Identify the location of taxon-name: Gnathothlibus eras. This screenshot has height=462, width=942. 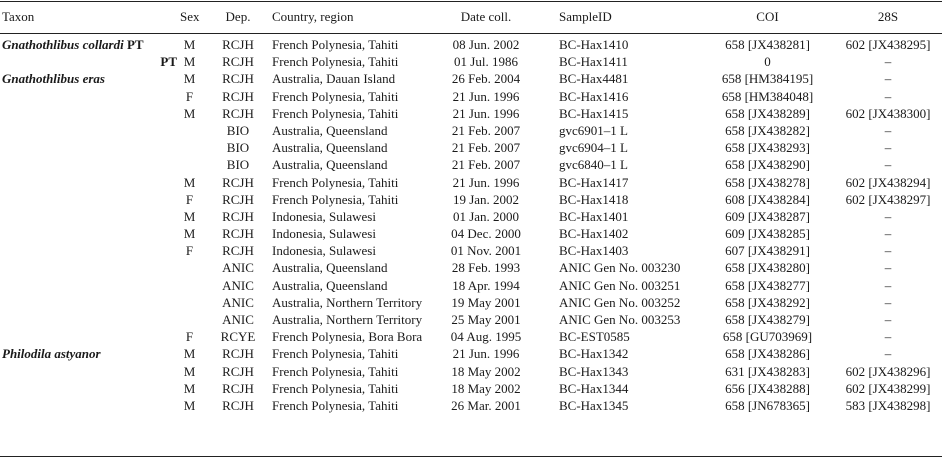
(53, 79).